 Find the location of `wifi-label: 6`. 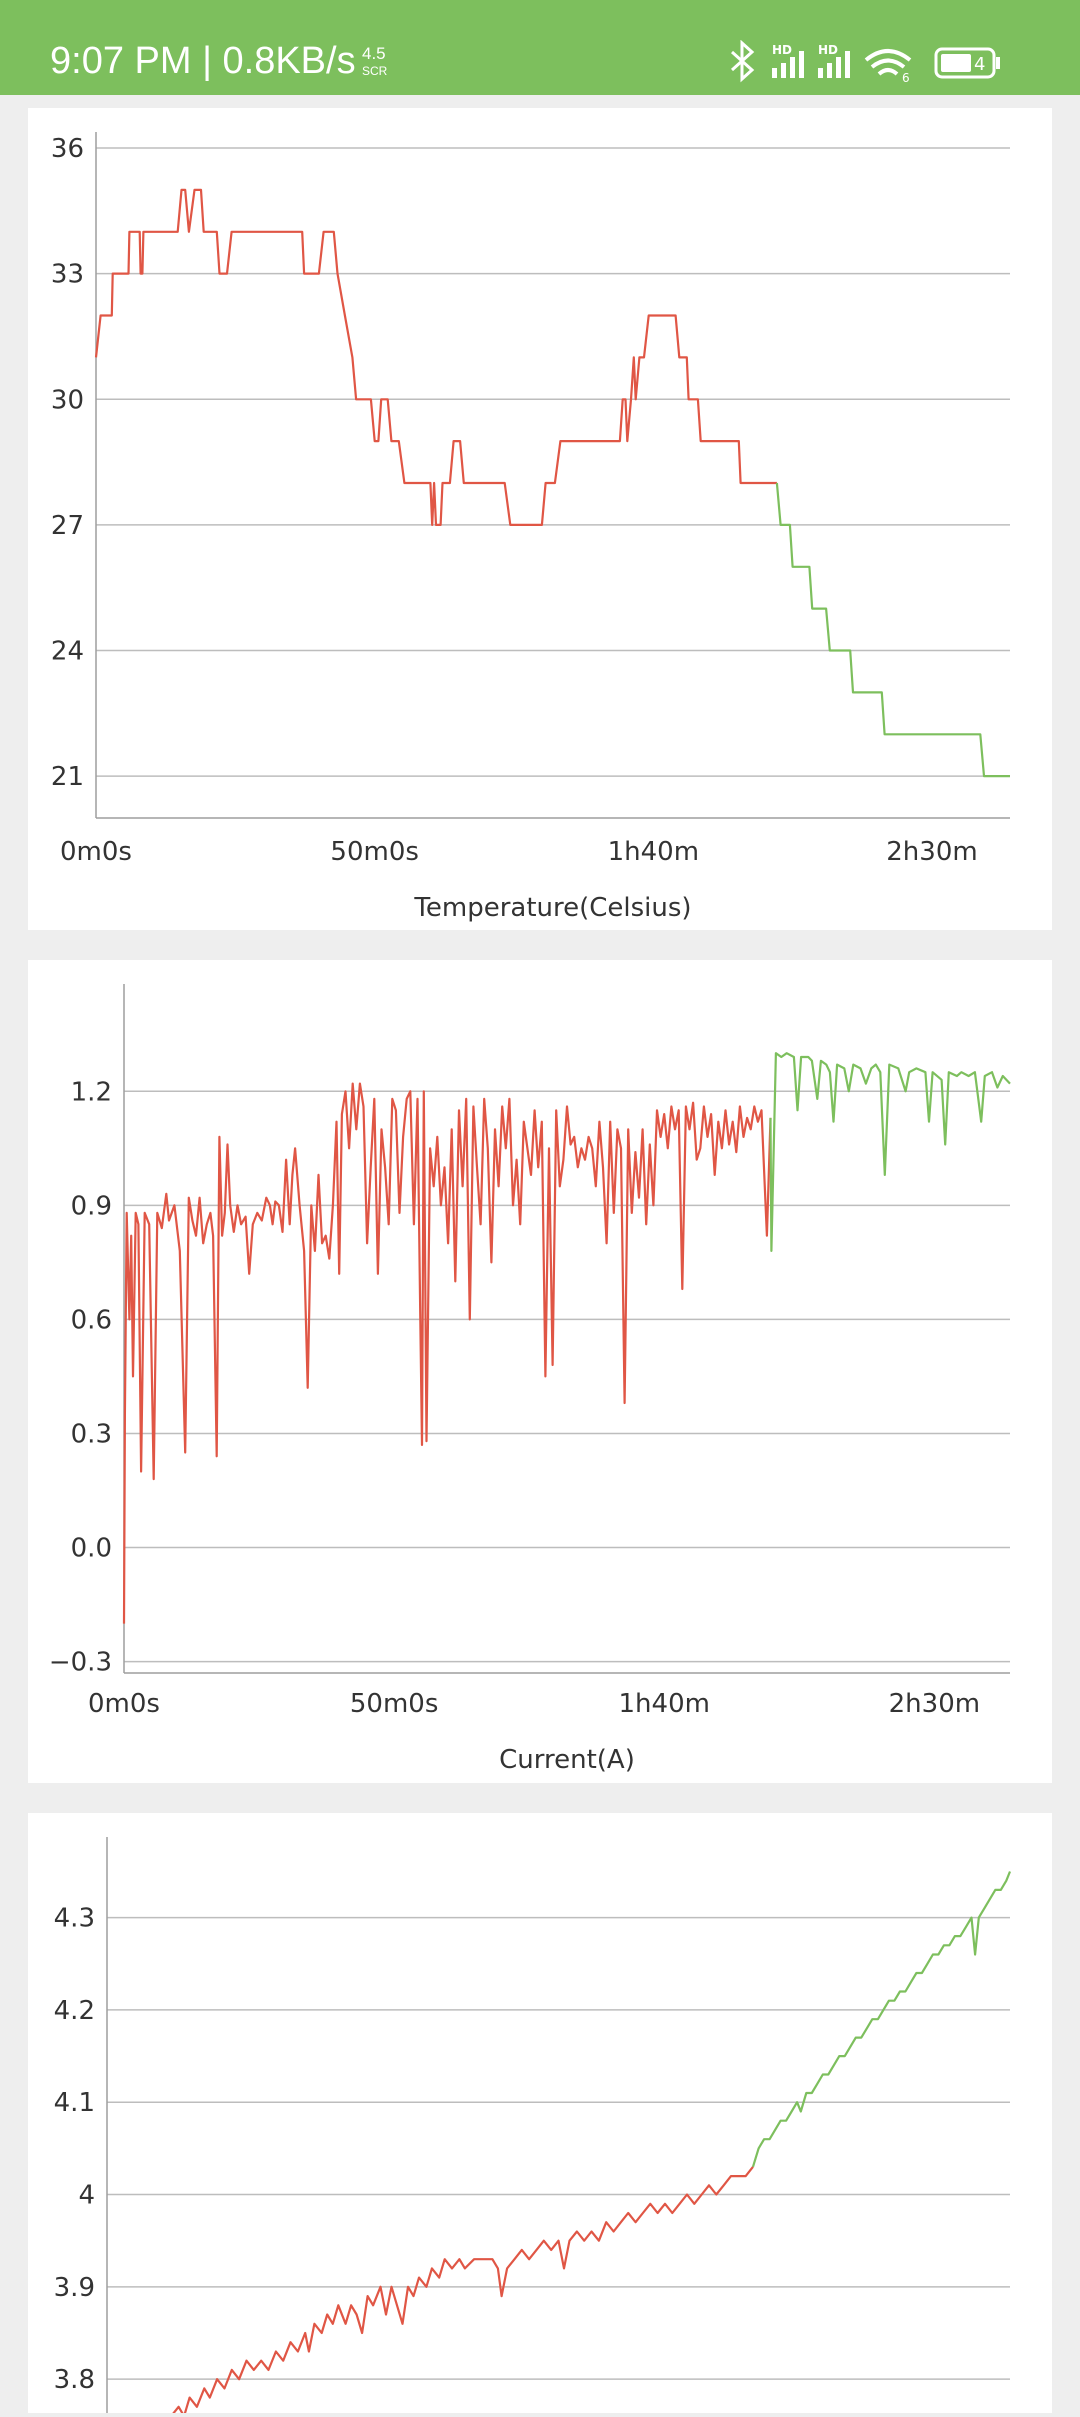

wifi-label: 6 is located at coordinates (906, 77).